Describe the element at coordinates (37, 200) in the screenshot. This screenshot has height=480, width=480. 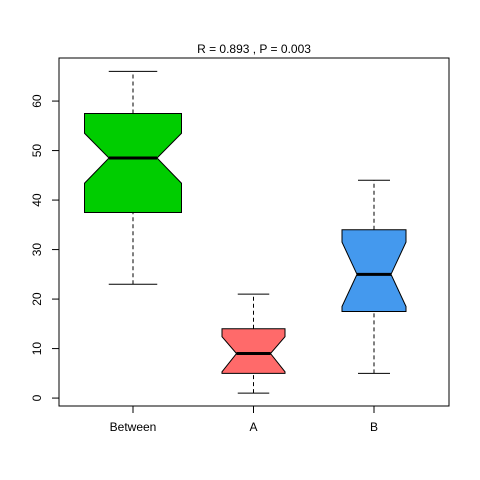
I see `y-tick-label: 40` at that location.